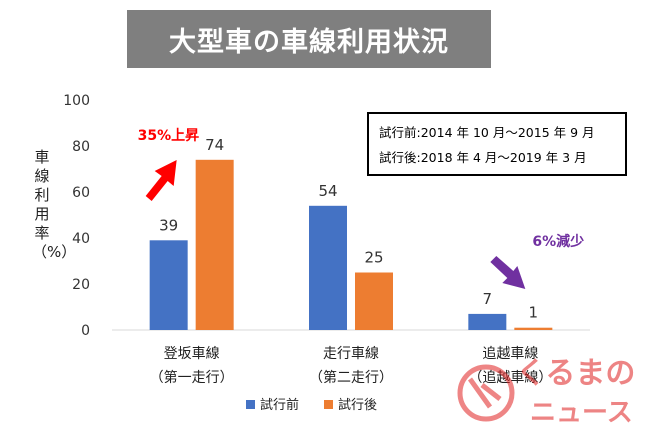 This screenshot has height=433, width=650. I want to click on data-label: 39, so click(168, 225).